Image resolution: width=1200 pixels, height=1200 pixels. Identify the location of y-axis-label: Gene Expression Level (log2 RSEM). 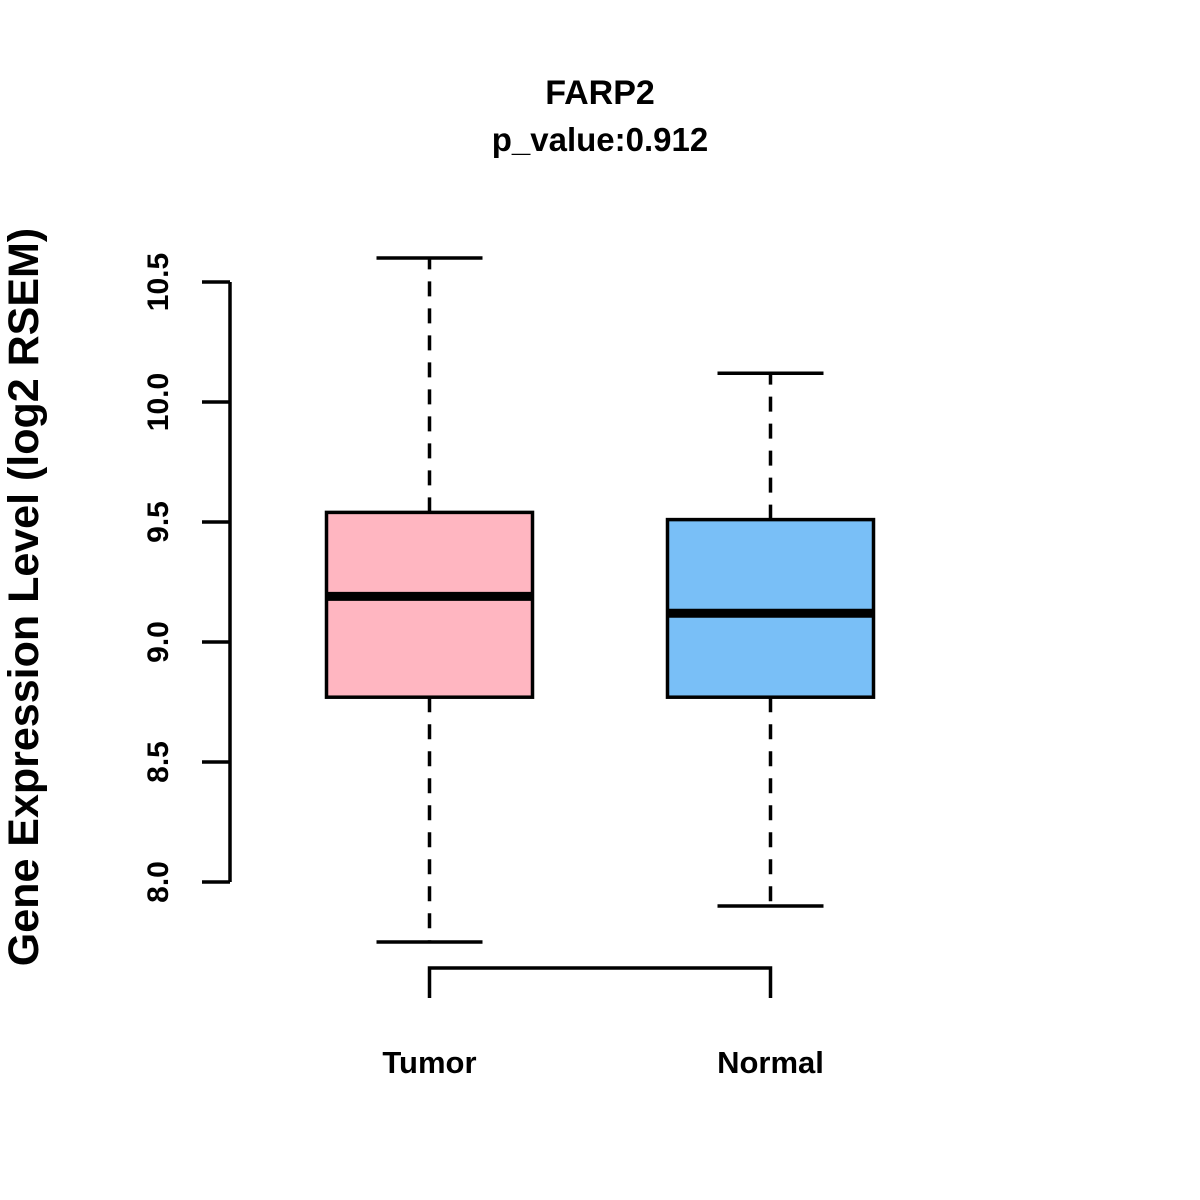
(24, 597).